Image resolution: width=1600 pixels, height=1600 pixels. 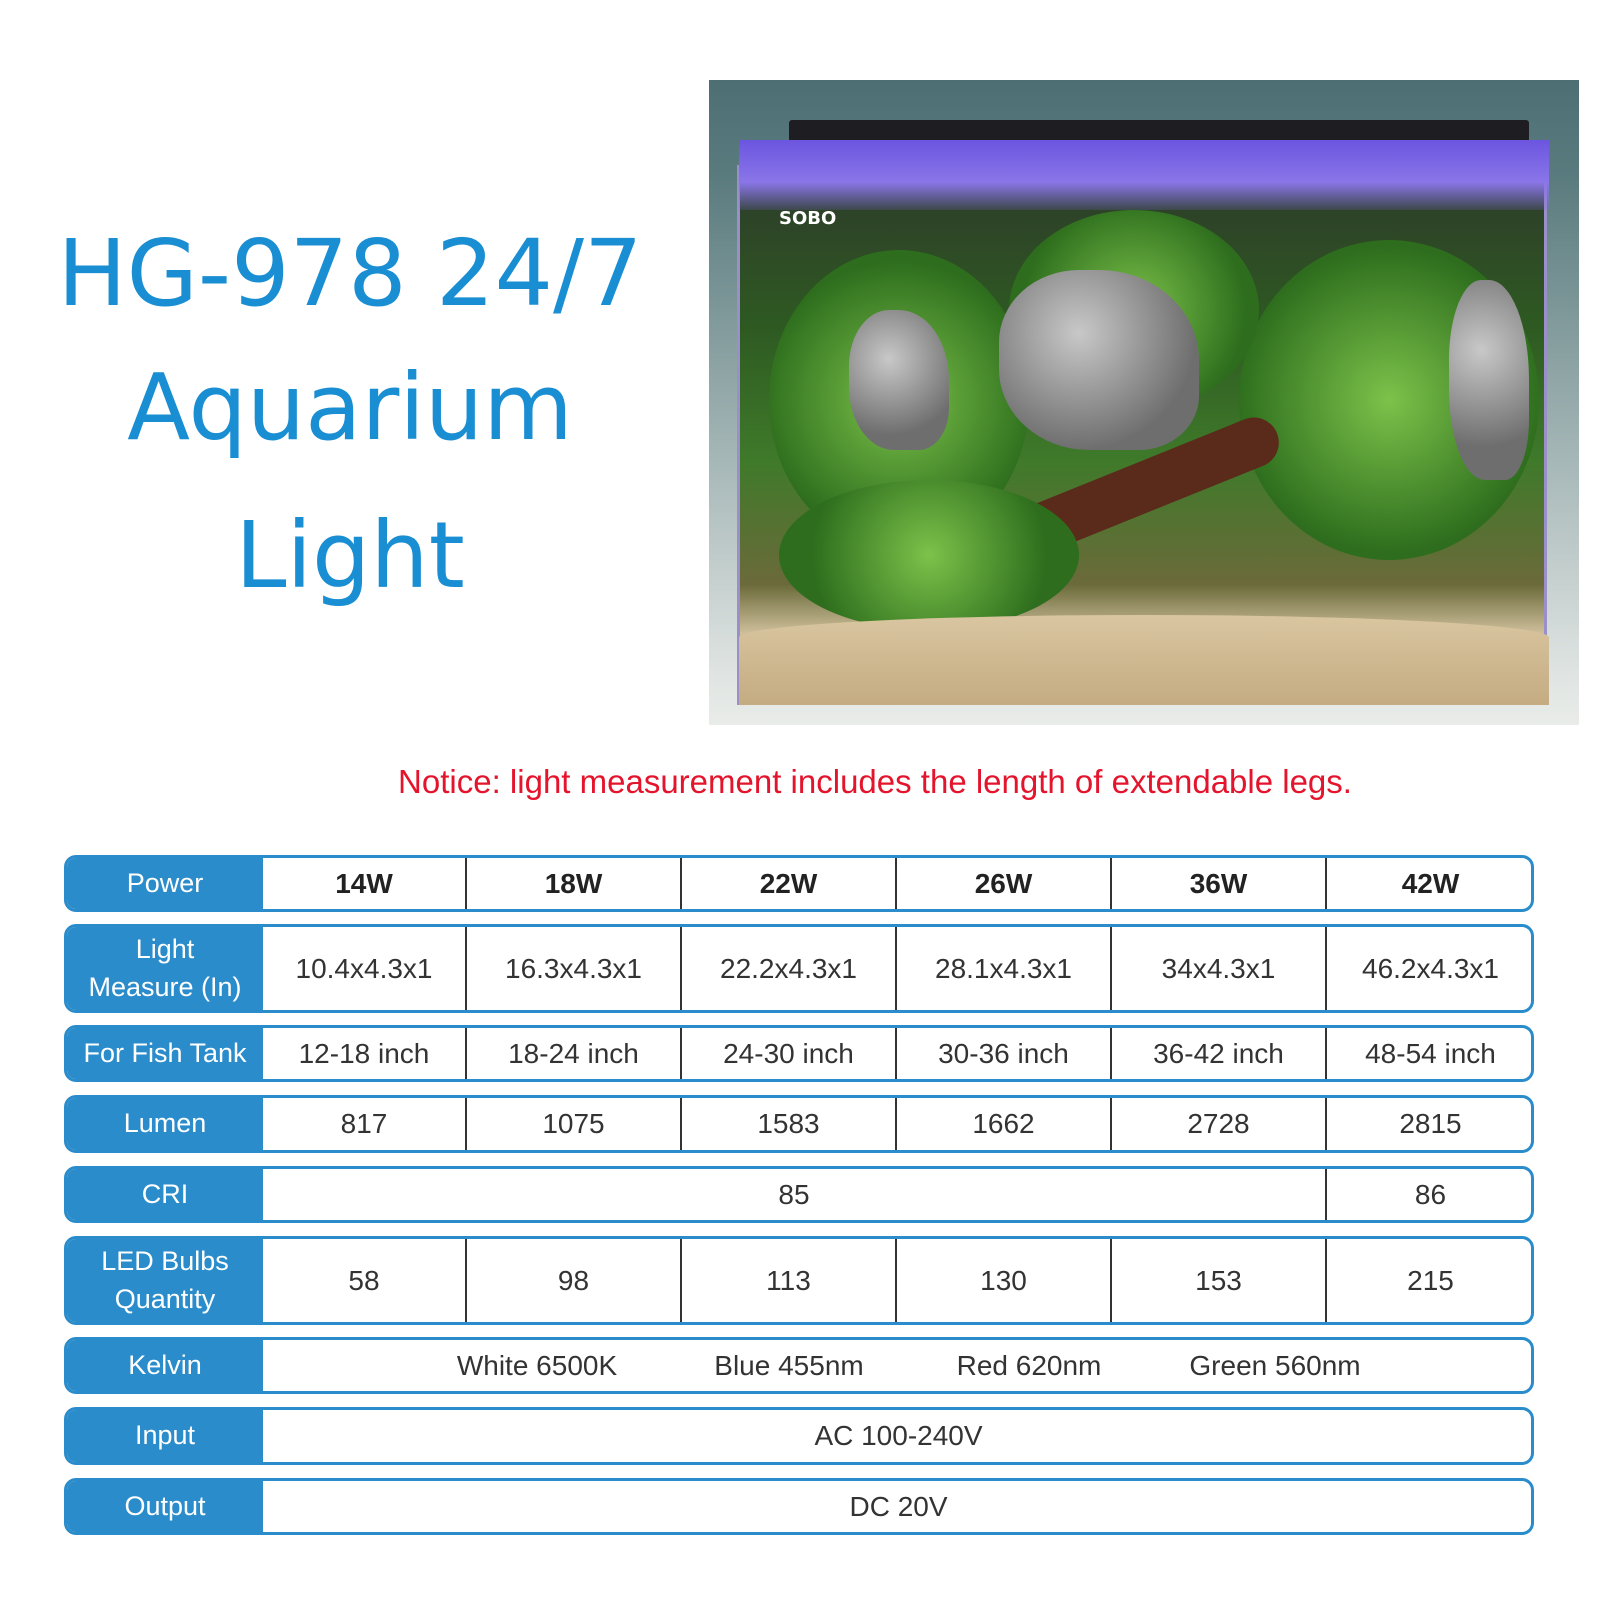 What do you see at coordinates (165, 1053) in the screenshot?
I see `row-label: For Fish Tank` at bounding box center [165, 1053].